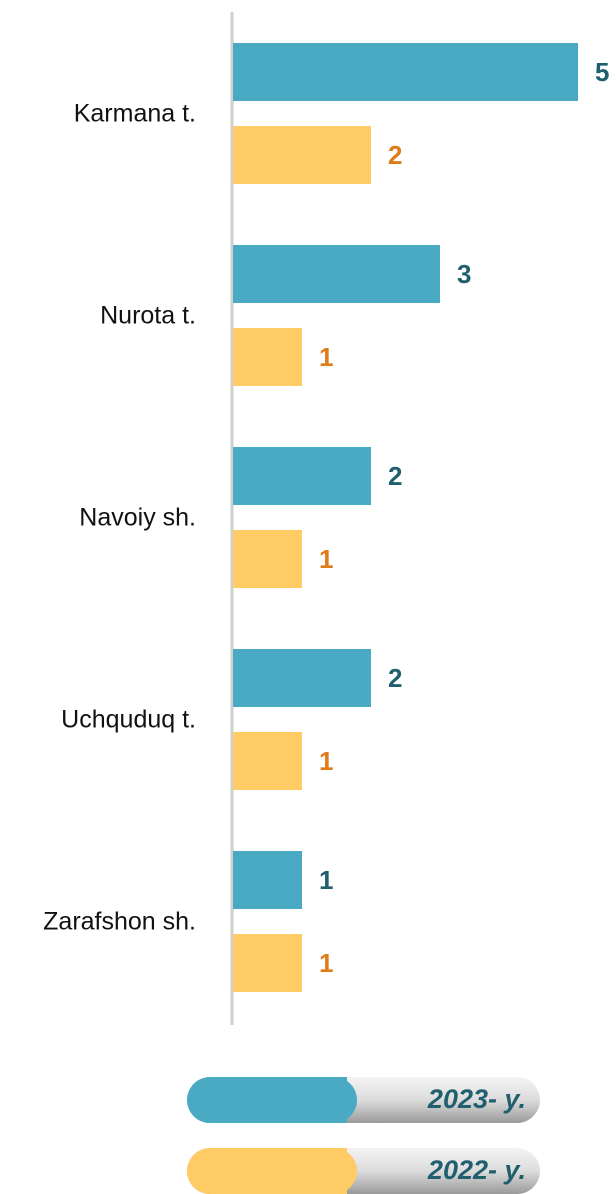 The width and height of the screenshot is (616, 1194). Describe the element at coordinates (464, 274) in the screenshot. I see `value-label: 3` at that location.